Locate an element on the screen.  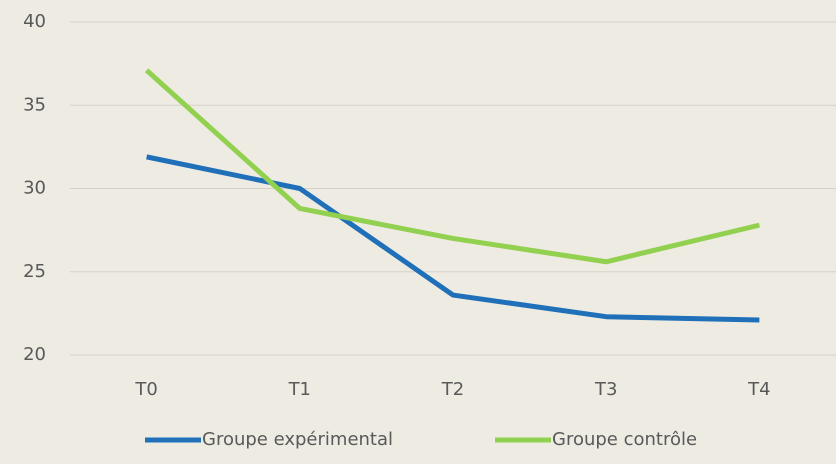
y-tick-label: 35 is located at coordinates (34, 104).